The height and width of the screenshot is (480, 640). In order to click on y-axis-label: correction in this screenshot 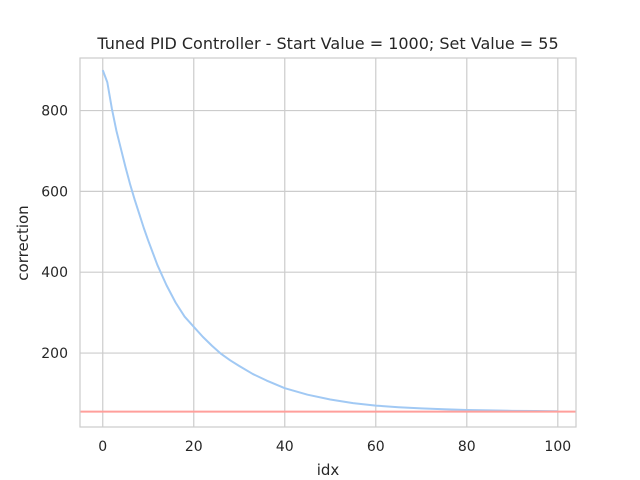, I will do `click(23, 242)`.